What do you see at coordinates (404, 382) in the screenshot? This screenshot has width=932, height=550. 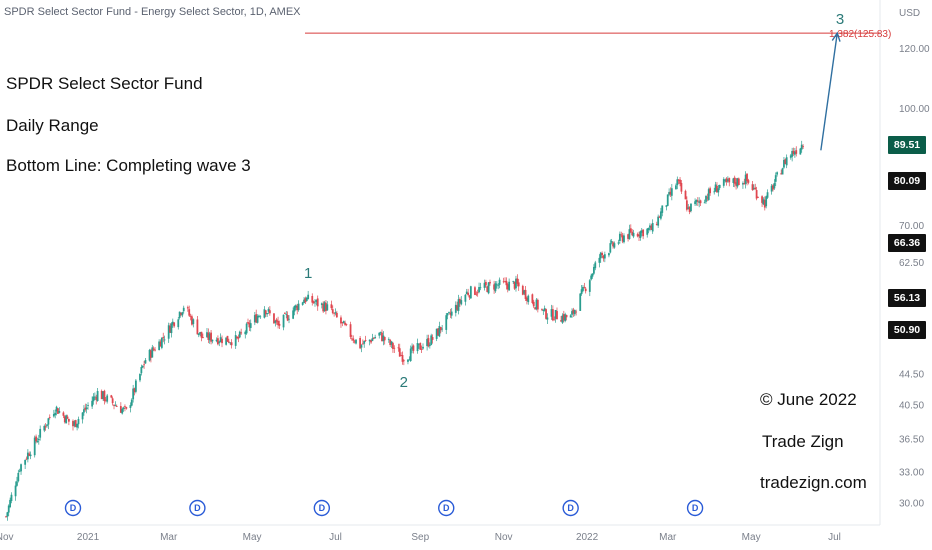 I see `wave-label-2: 2` at bounding box center [404, 382].